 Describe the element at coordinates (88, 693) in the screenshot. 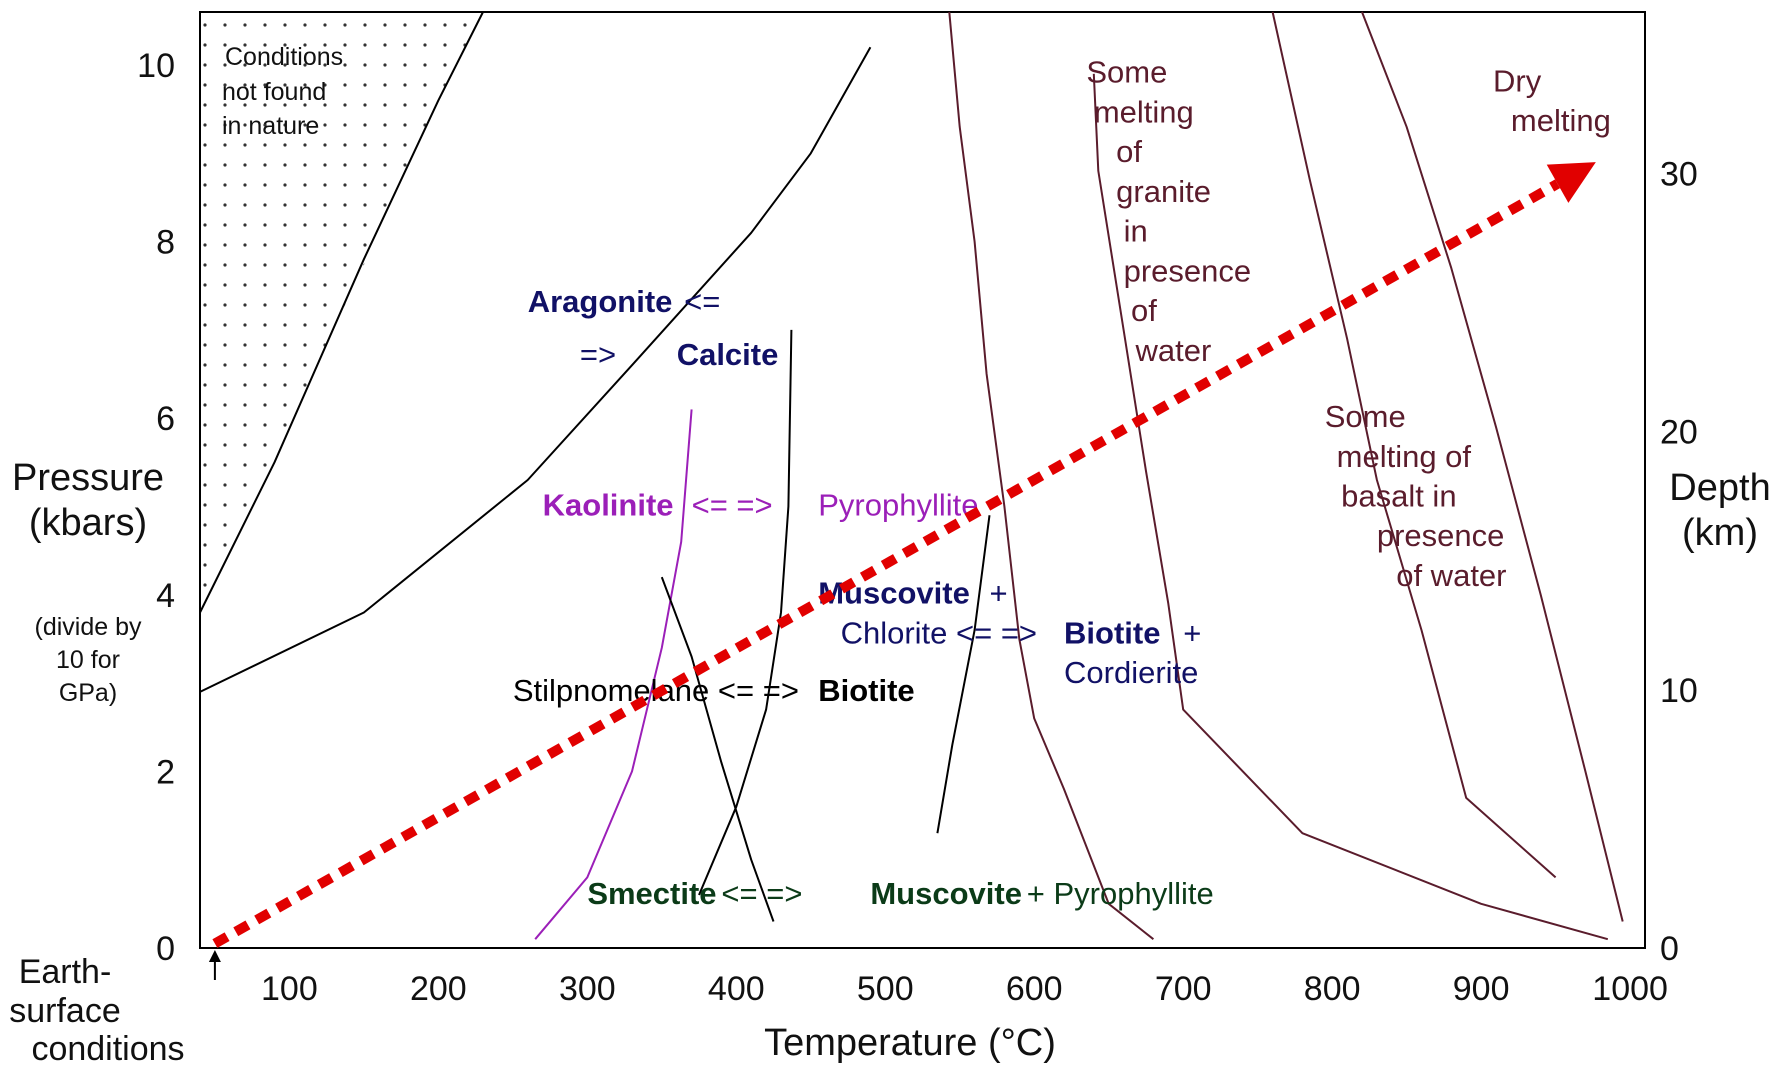

I see `y-axis-note-line: GPa)` at that location.